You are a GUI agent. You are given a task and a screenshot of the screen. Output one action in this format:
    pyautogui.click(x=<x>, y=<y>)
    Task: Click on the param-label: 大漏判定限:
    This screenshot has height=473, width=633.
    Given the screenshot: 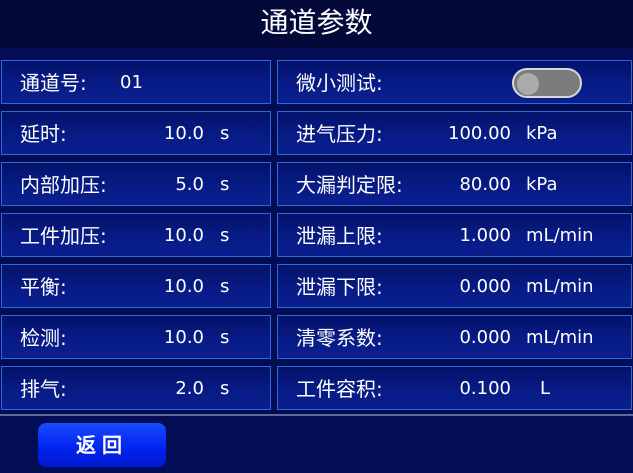 What is the action you would take?
    pyautogui.click(x=349, y=185)
    